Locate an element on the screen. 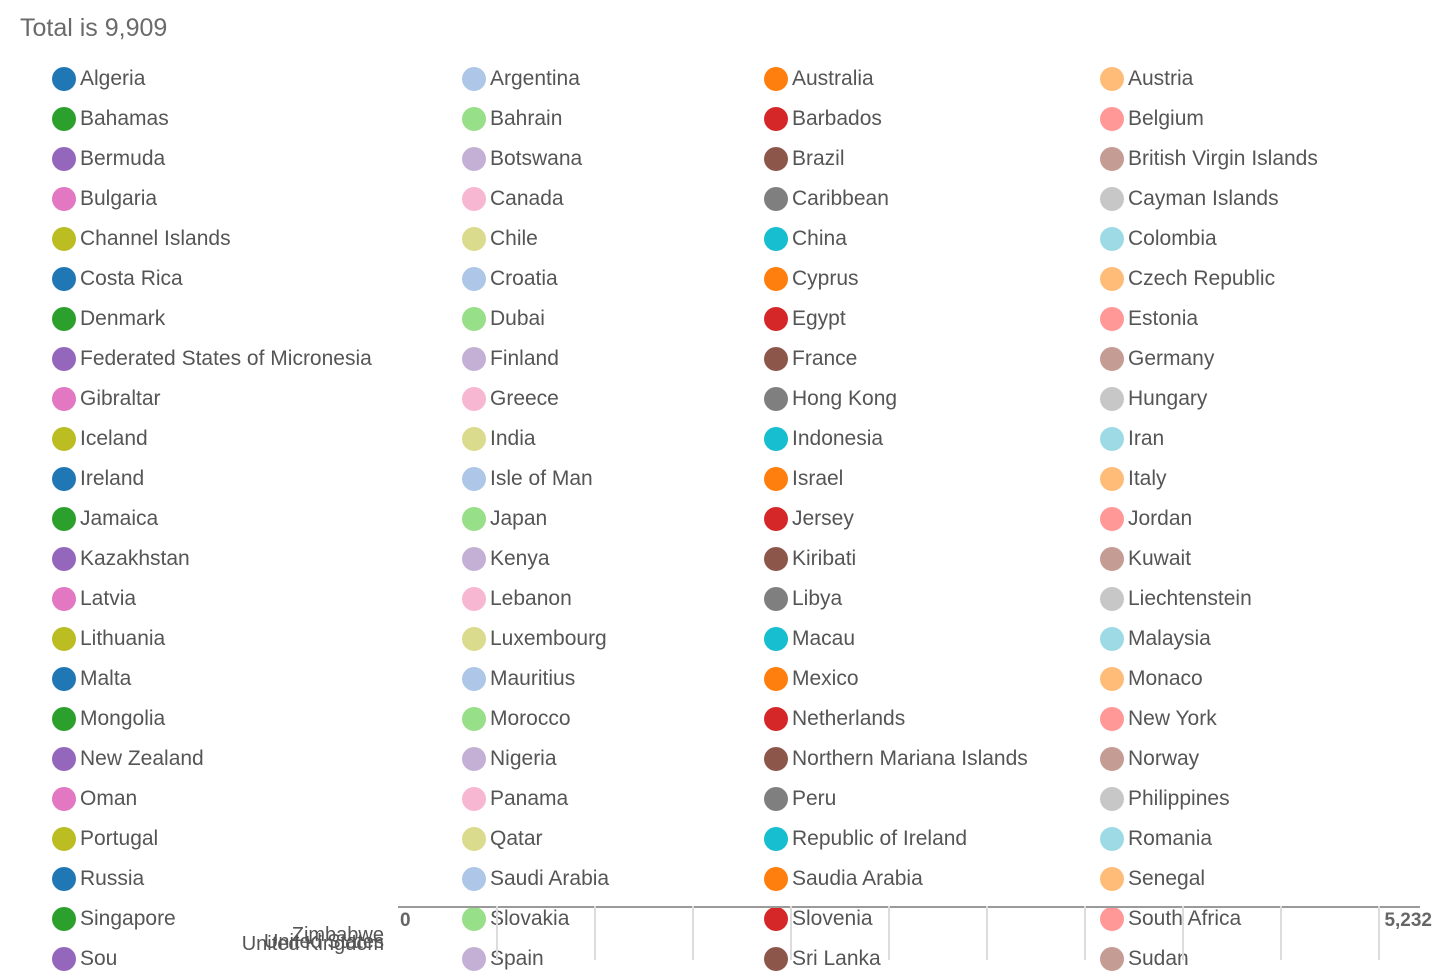 Image resolution: width=1440 pixels, height=972 pixels. legend-item: China is located at coordinates (805, 239).